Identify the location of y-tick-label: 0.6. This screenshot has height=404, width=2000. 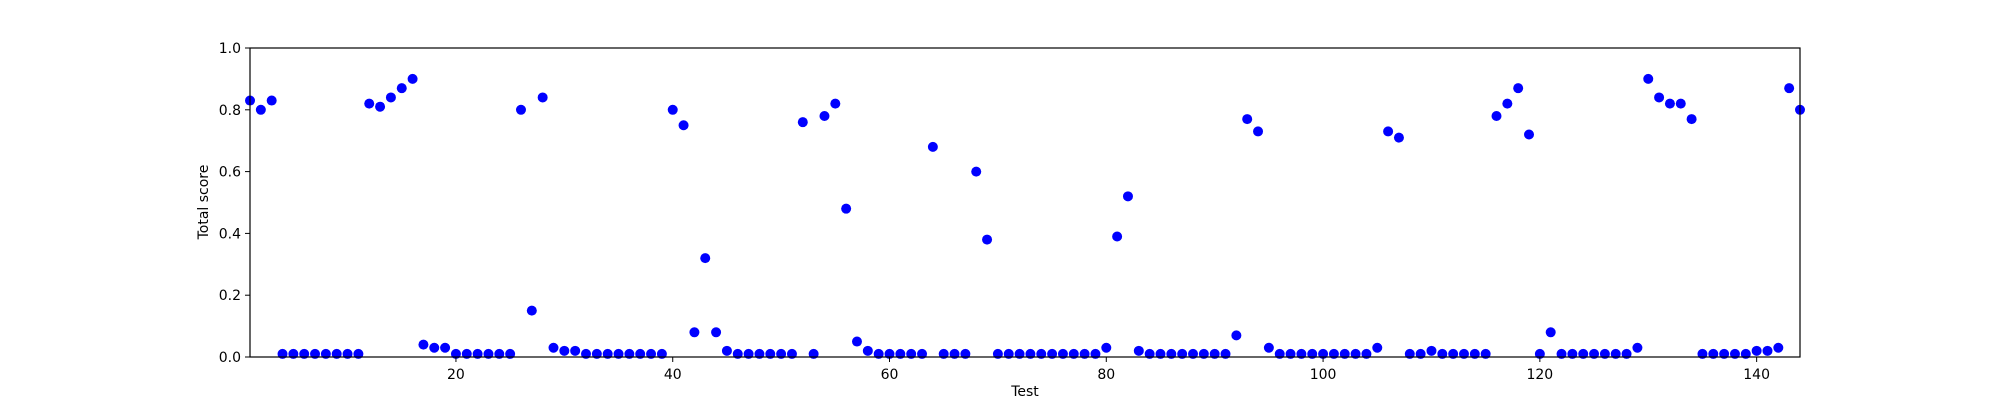
(230, 173).